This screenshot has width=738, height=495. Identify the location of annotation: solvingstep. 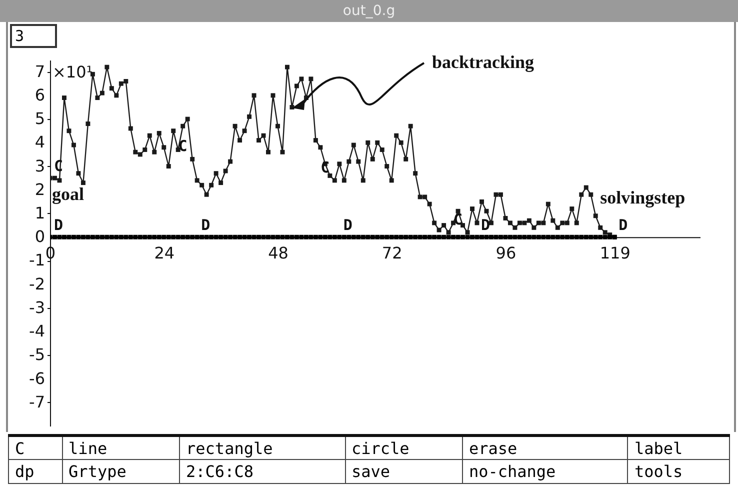
(643, 198).